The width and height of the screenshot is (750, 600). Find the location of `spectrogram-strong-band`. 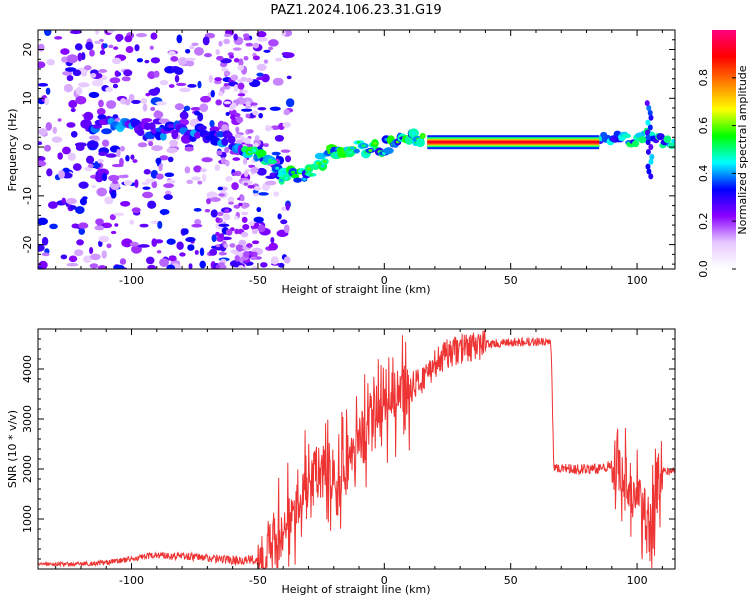

spectrogram-strong-band is located at coordinates (513, 142).